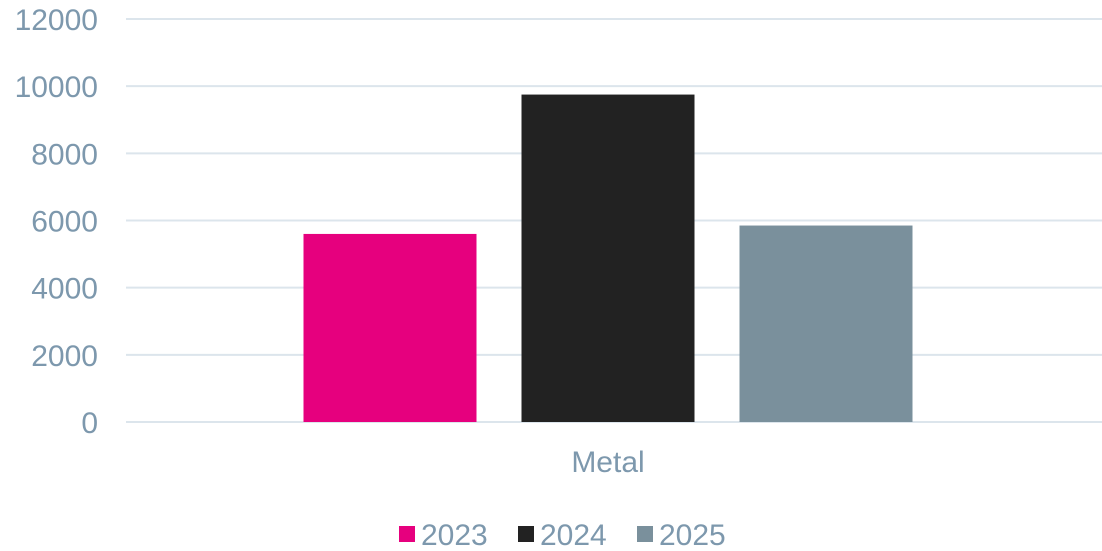 The height and width of the screenshot is (551, 1102). Describe the element at coordinates (64, 289) in the screenshot. I see `y-tick-label: 4000` at that location.